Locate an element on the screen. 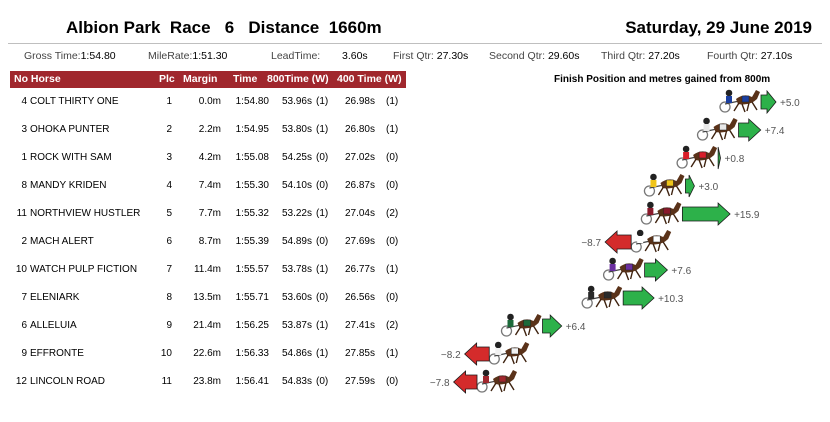  distance-label: Distance is located at coordinates (284, 27).